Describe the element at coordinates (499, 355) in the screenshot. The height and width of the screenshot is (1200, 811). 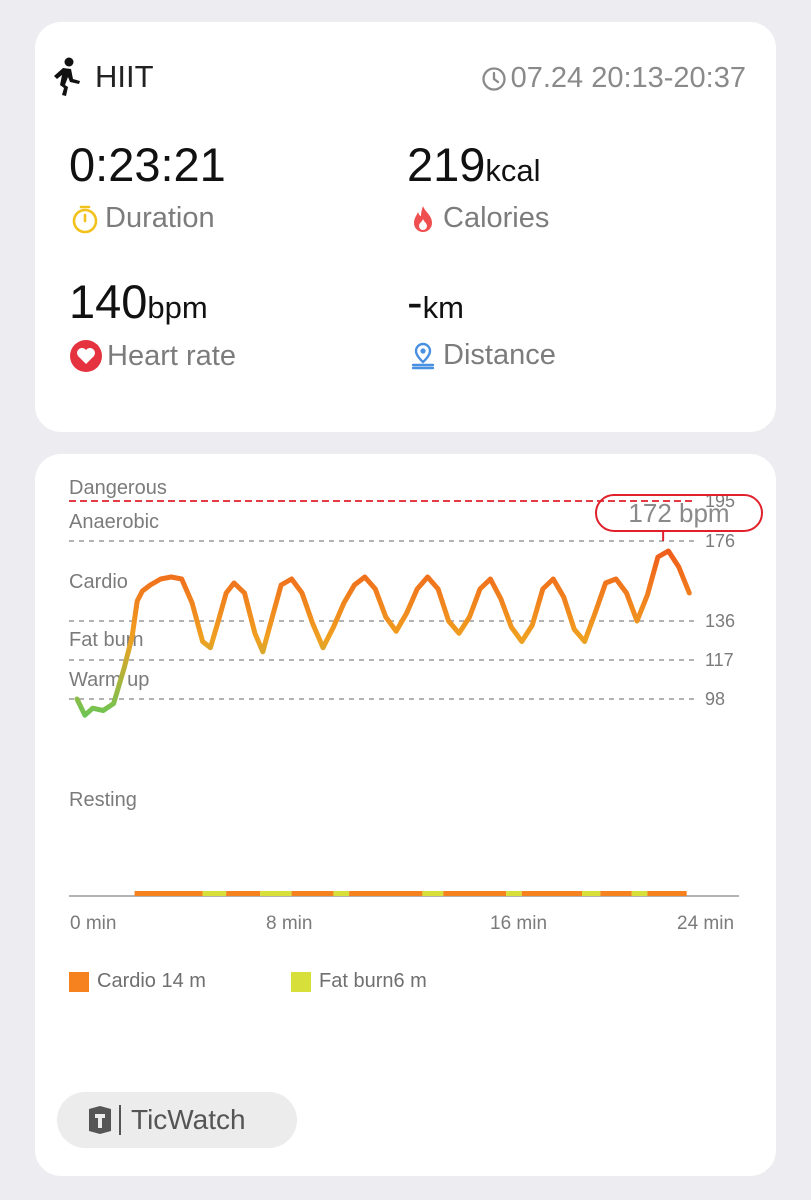
I see `distance-label: Distance` at that location.